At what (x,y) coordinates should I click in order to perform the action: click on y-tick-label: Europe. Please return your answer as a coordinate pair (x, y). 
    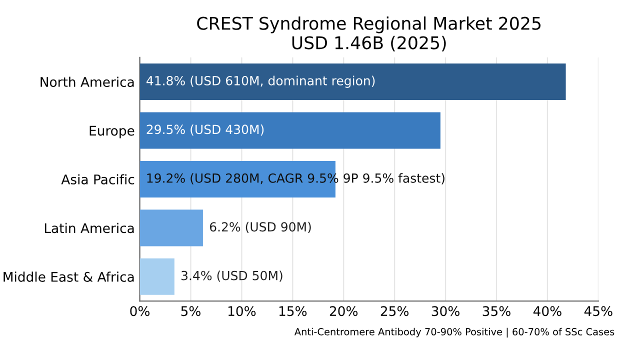
    Looking at the image, I should click on (112, 132).